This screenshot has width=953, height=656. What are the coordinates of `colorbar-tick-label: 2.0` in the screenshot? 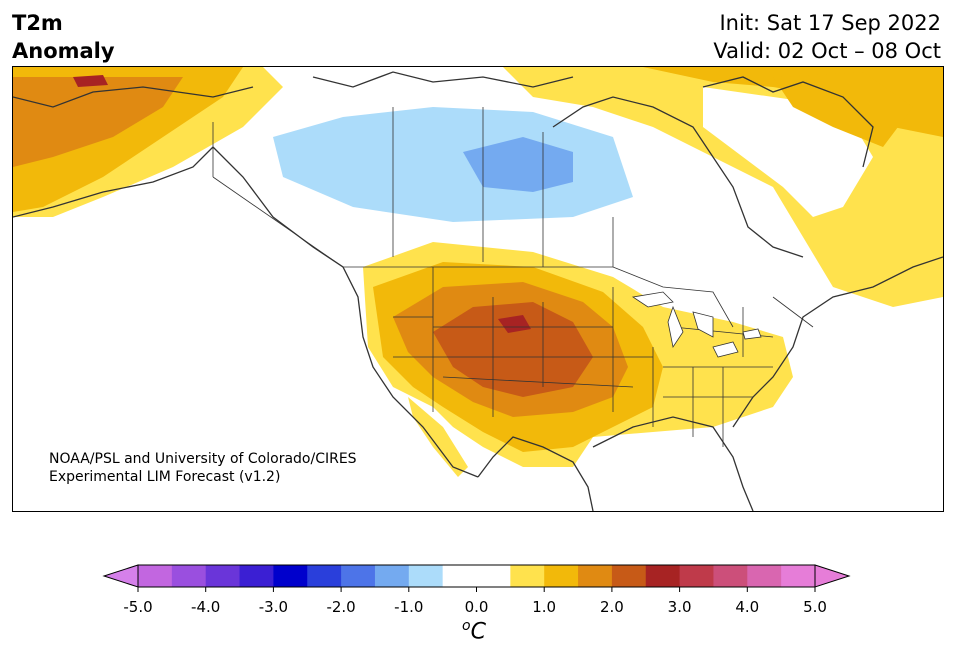 It's located at (611, 607).